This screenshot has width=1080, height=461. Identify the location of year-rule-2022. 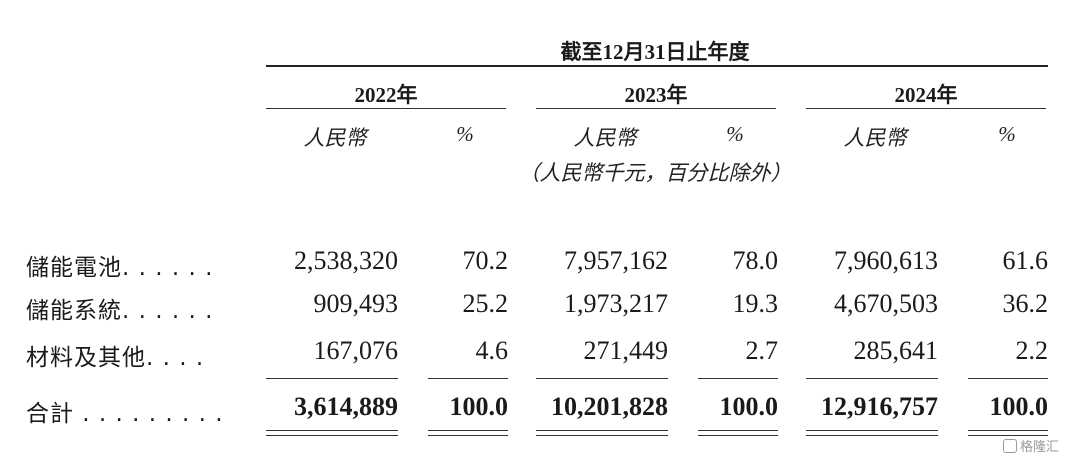
(386, 108).